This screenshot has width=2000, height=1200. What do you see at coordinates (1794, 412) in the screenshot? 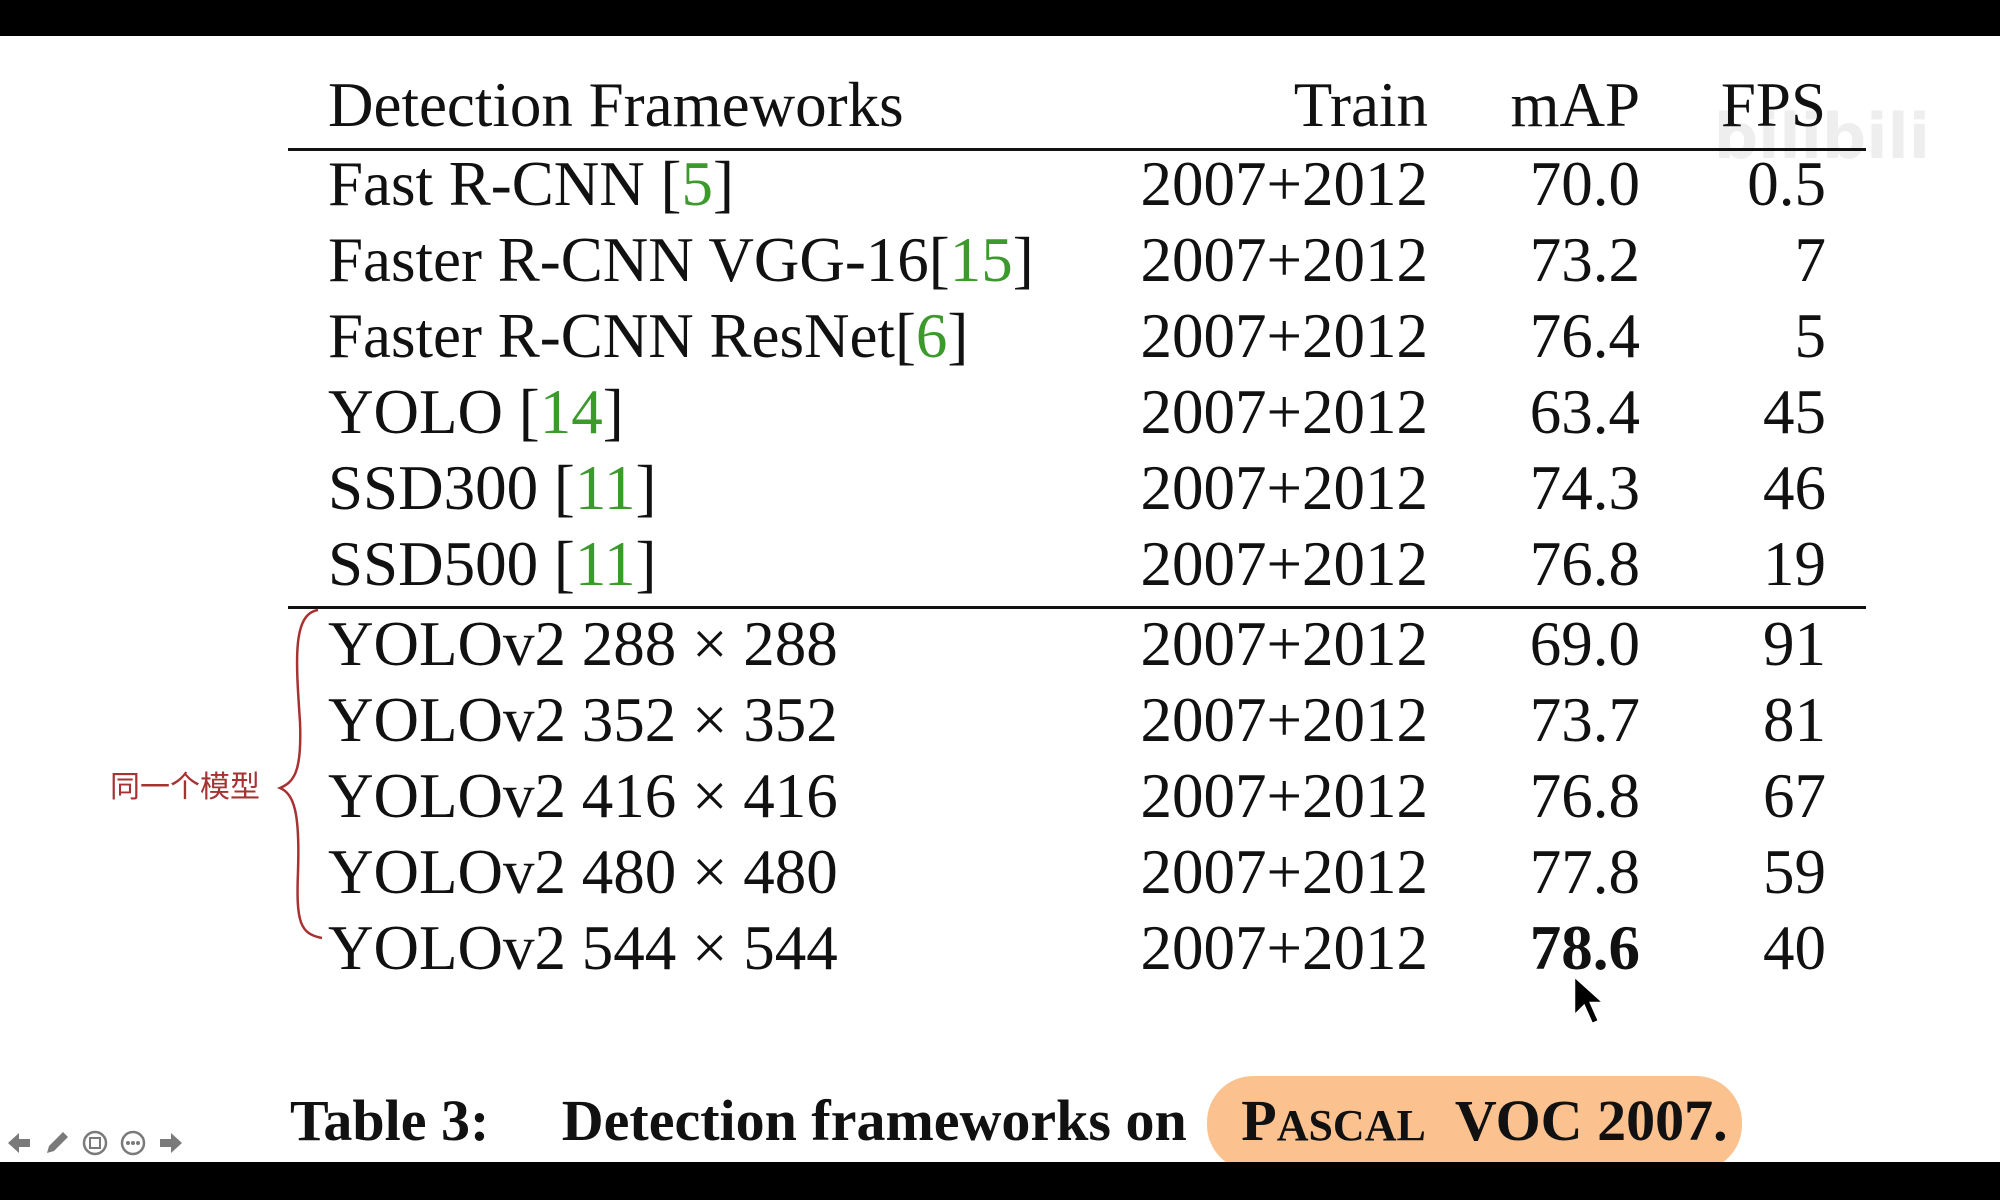
I see `fps-value: 45` at bounding box center [1794, 412].